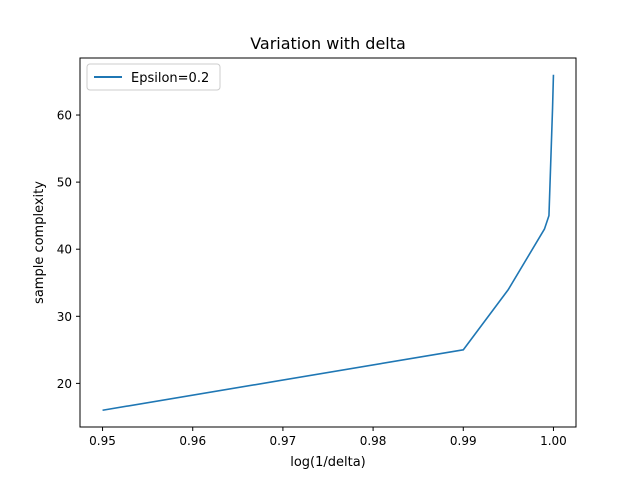  I want to click on chart-title: Variation with delta, so click(328, 43).